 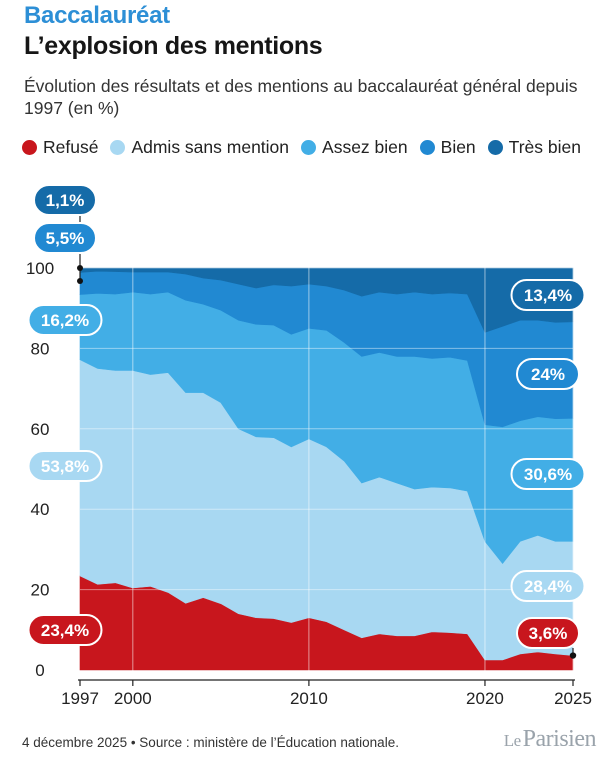 I want to click on x-tick-label-2025: 2025, so click(x=573, y=698).